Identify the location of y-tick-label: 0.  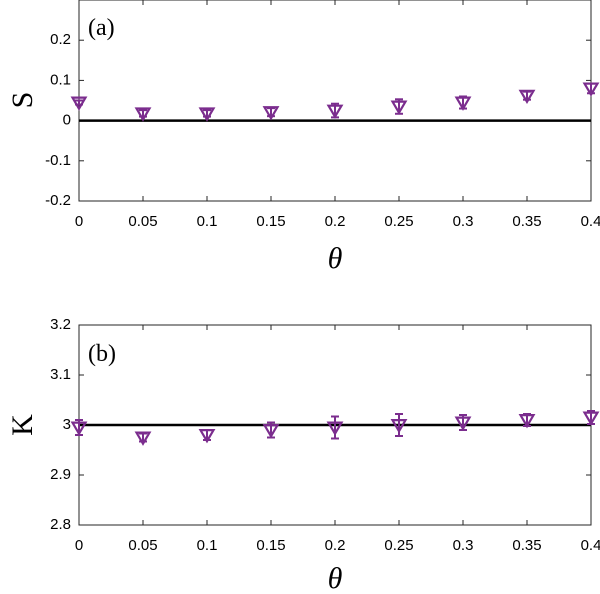
(67, 120).